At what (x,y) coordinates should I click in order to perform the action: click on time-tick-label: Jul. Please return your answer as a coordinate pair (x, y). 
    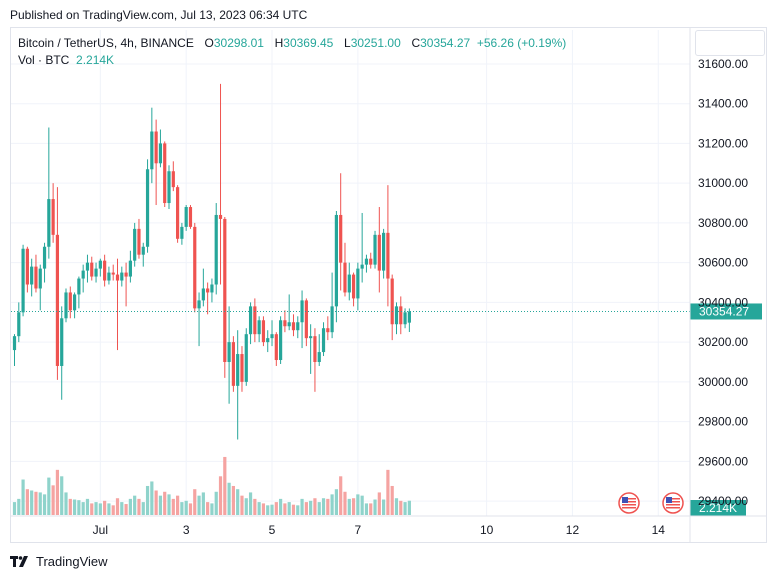
    Looking at the image, I should click on (100, 530).